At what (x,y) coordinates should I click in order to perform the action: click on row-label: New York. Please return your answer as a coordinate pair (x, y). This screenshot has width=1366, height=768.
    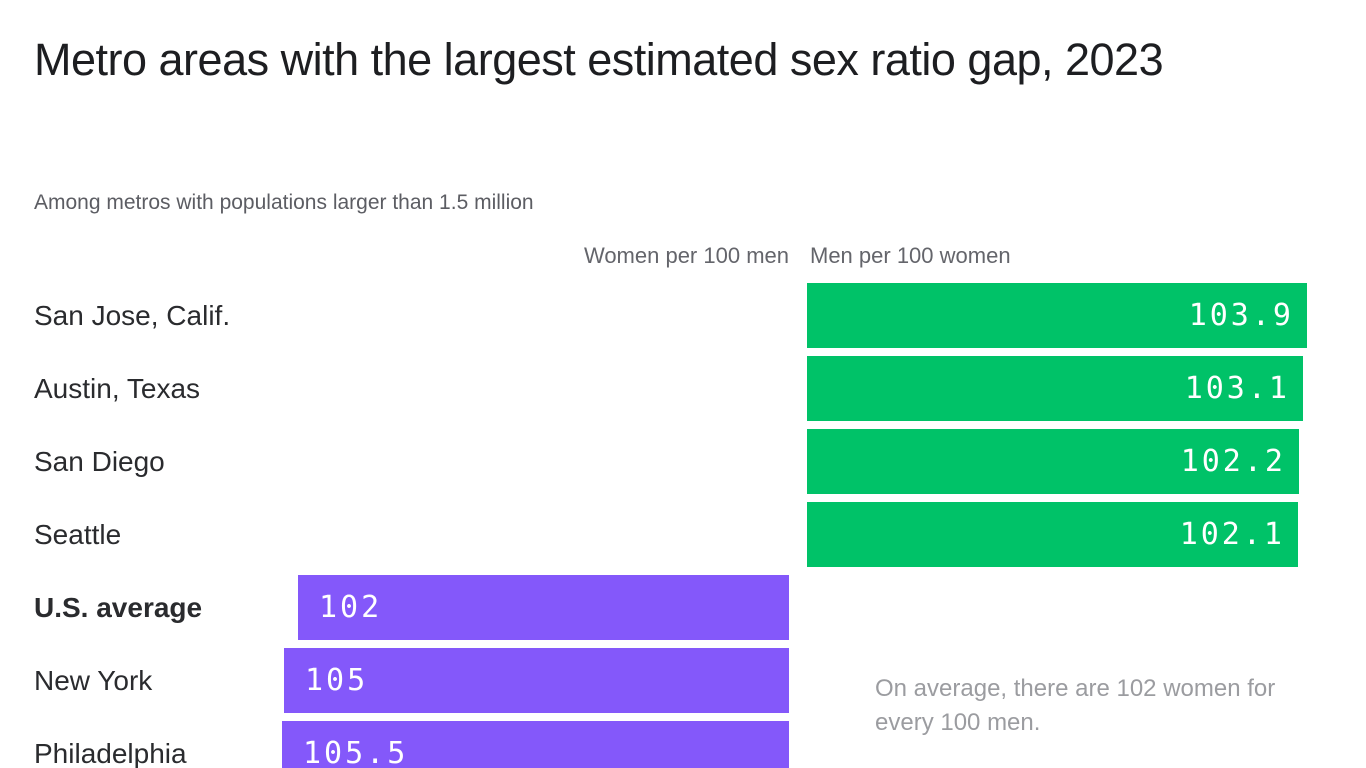
    Looking at the image, I should click on (93, 680).